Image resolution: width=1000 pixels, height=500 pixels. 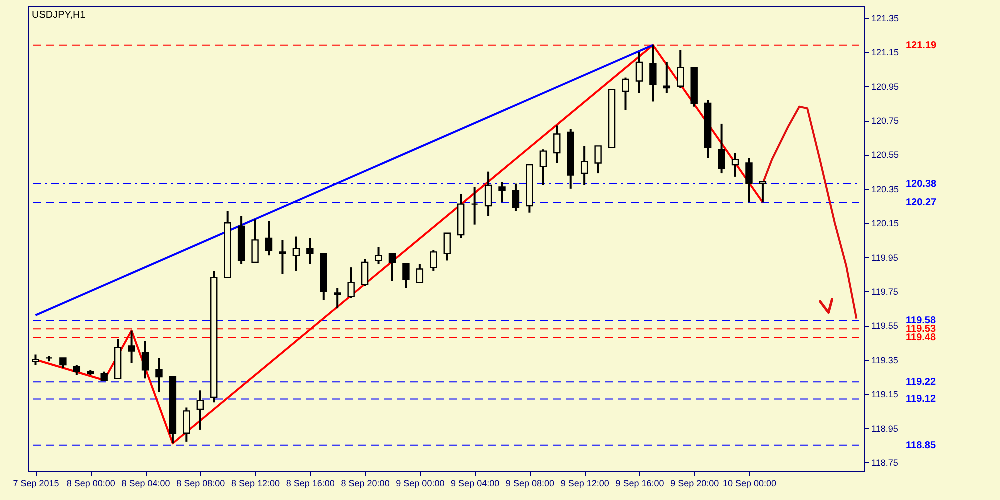 What do you see at coordinates (91, 483) in the screenshot?
I see `x-tick-label: 8 Sep 00:00` at bounding box center [91, 483].